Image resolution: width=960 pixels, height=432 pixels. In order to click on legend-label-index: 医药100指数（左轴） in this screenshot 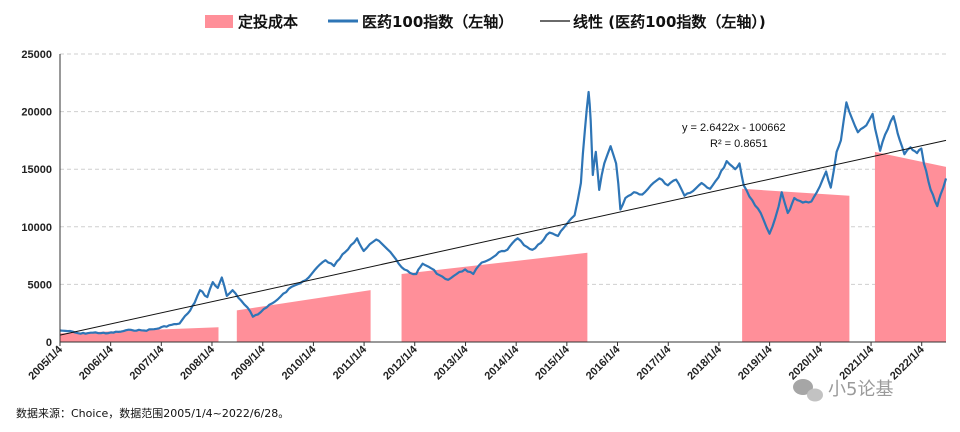, I will do `click(437, 22)`.